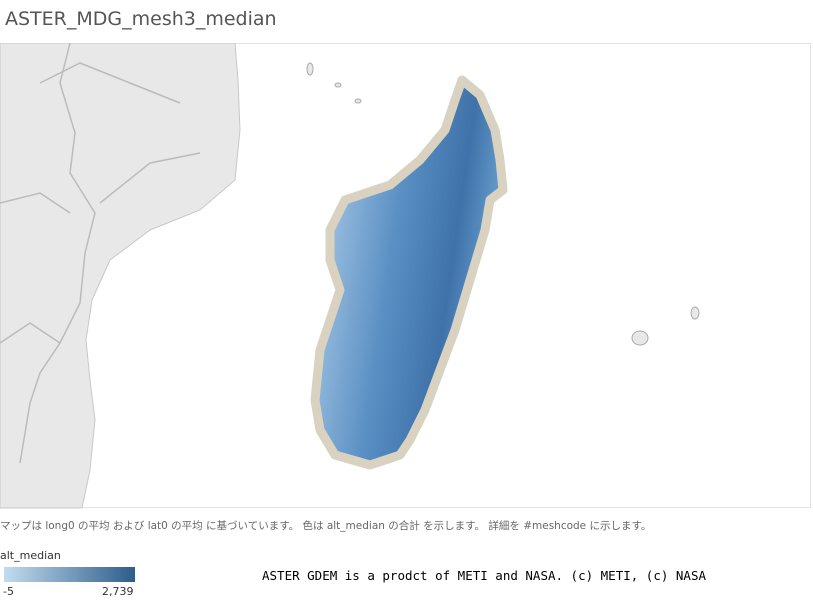  Describe the element at coordinates (8, 591) in the screenshot. I see `legend-min: -5` at that location.